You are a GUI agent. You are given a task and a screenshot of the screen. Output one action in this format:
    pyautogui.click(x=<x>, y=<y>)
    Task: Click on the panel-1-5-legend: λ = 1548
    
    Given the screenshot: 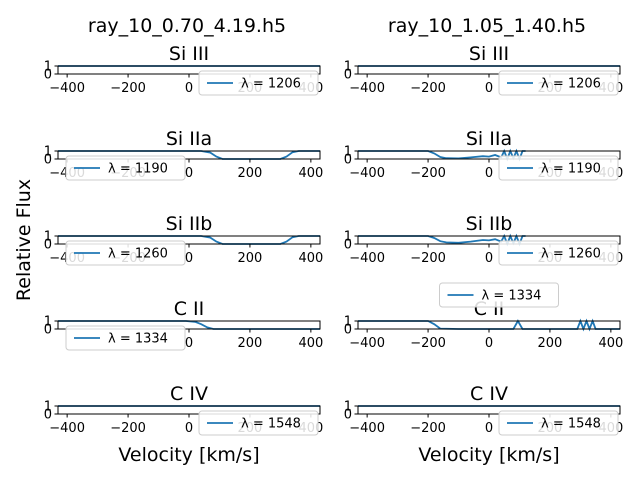 What is the action you would take?
    pyautogui.click(x=258, y=423)
    